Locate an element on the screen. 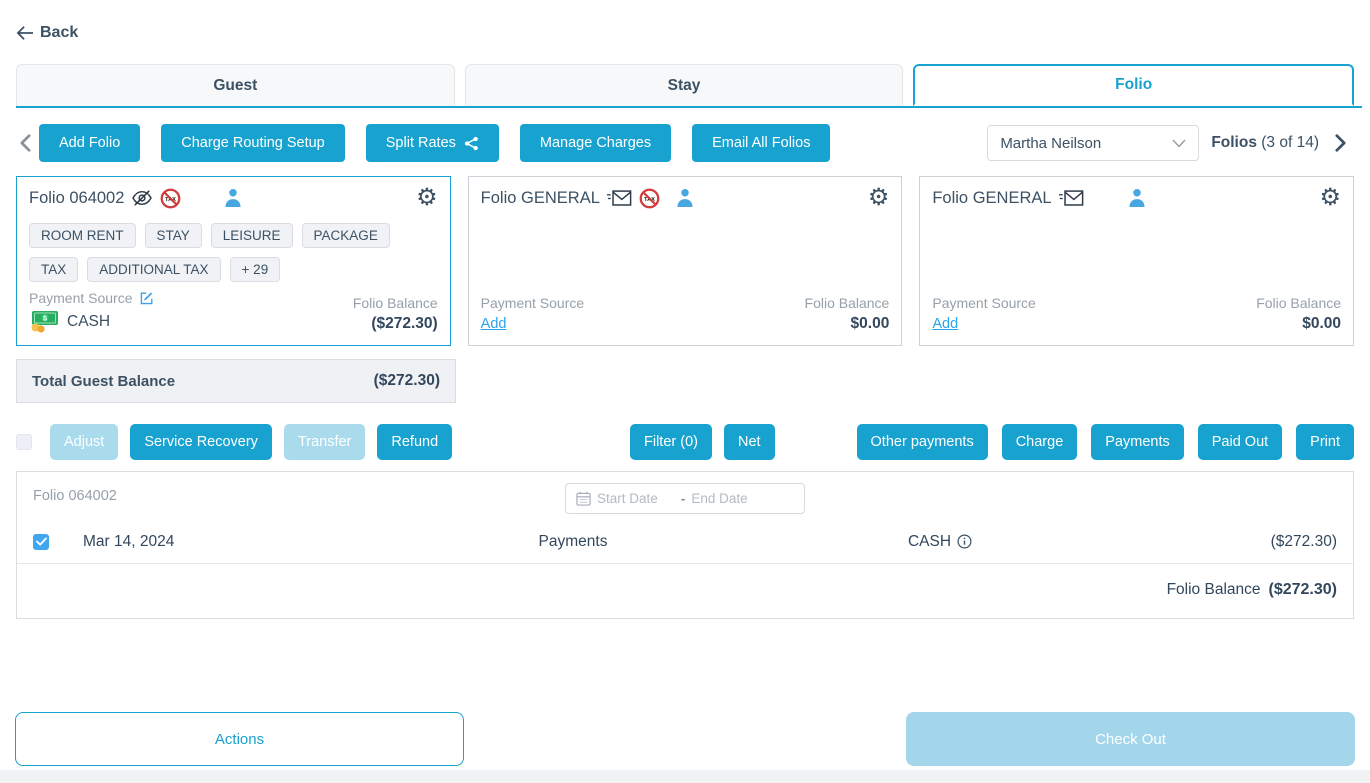 The height and width of the screenshot is (783, 1370). add-folio-label: Add Folio is located at coordinates (90, 143).